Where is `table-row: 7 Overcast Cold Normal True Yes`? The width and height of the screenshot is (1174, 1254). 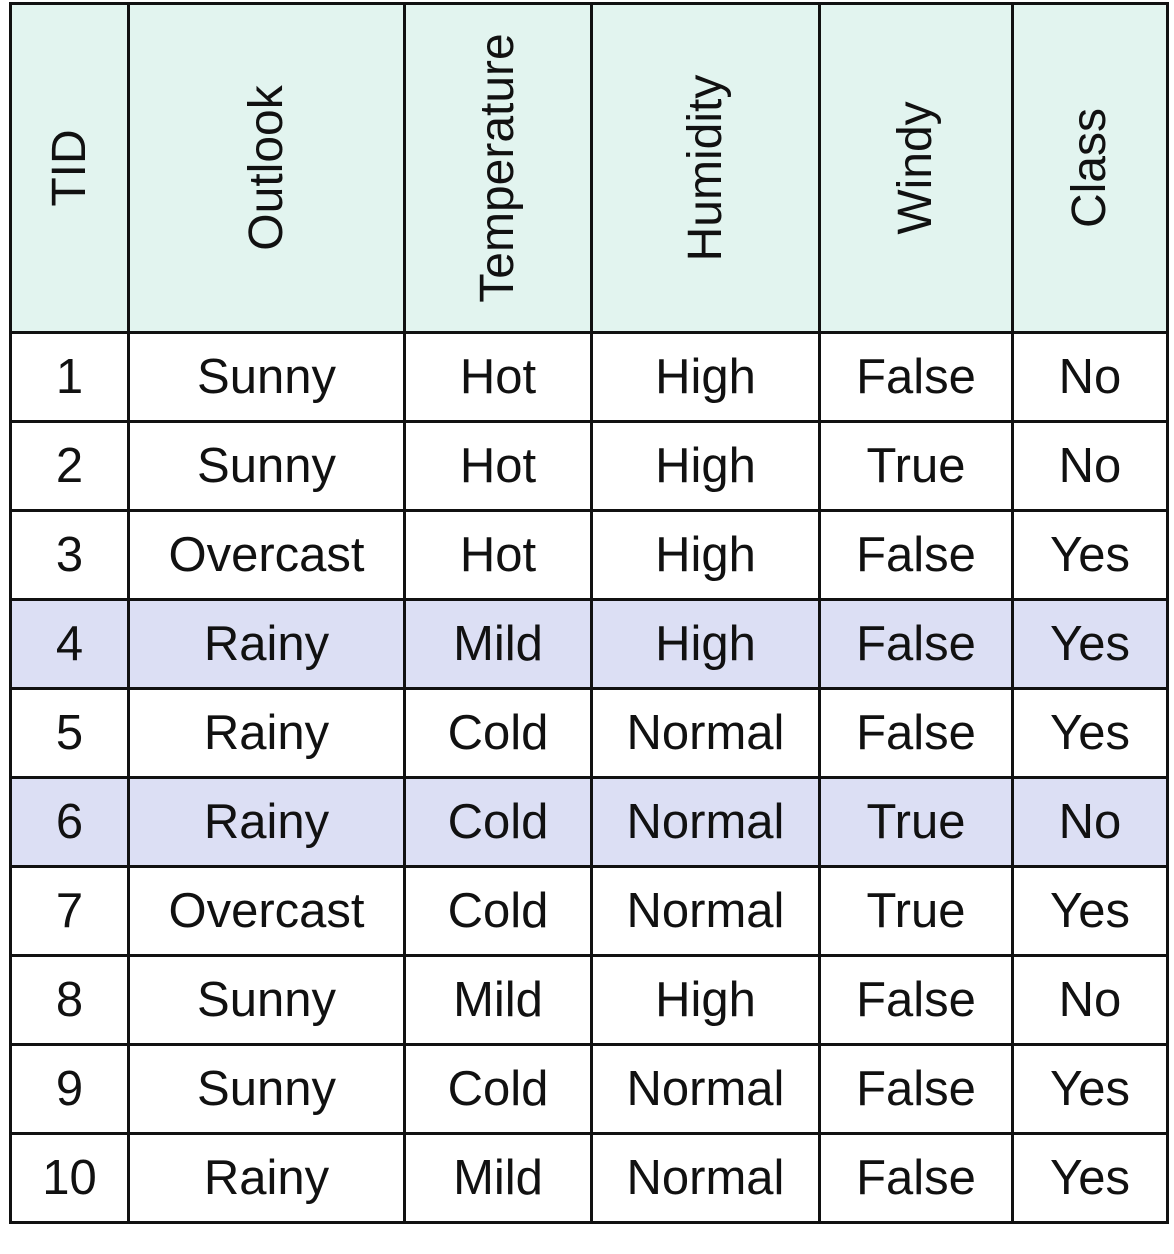
table-row: 7 Overcast Cold Normal True Yes is located at coordinates (589, 911).